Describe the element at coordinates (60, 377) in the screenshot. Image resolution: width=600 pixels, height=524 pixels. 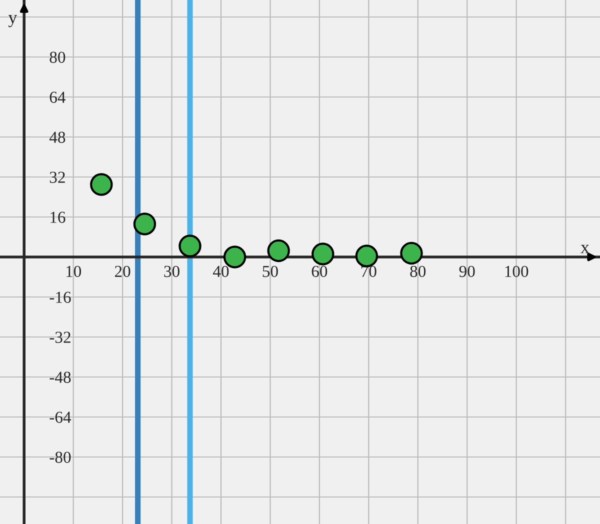
I see `y-tick-label: -48` at that location.